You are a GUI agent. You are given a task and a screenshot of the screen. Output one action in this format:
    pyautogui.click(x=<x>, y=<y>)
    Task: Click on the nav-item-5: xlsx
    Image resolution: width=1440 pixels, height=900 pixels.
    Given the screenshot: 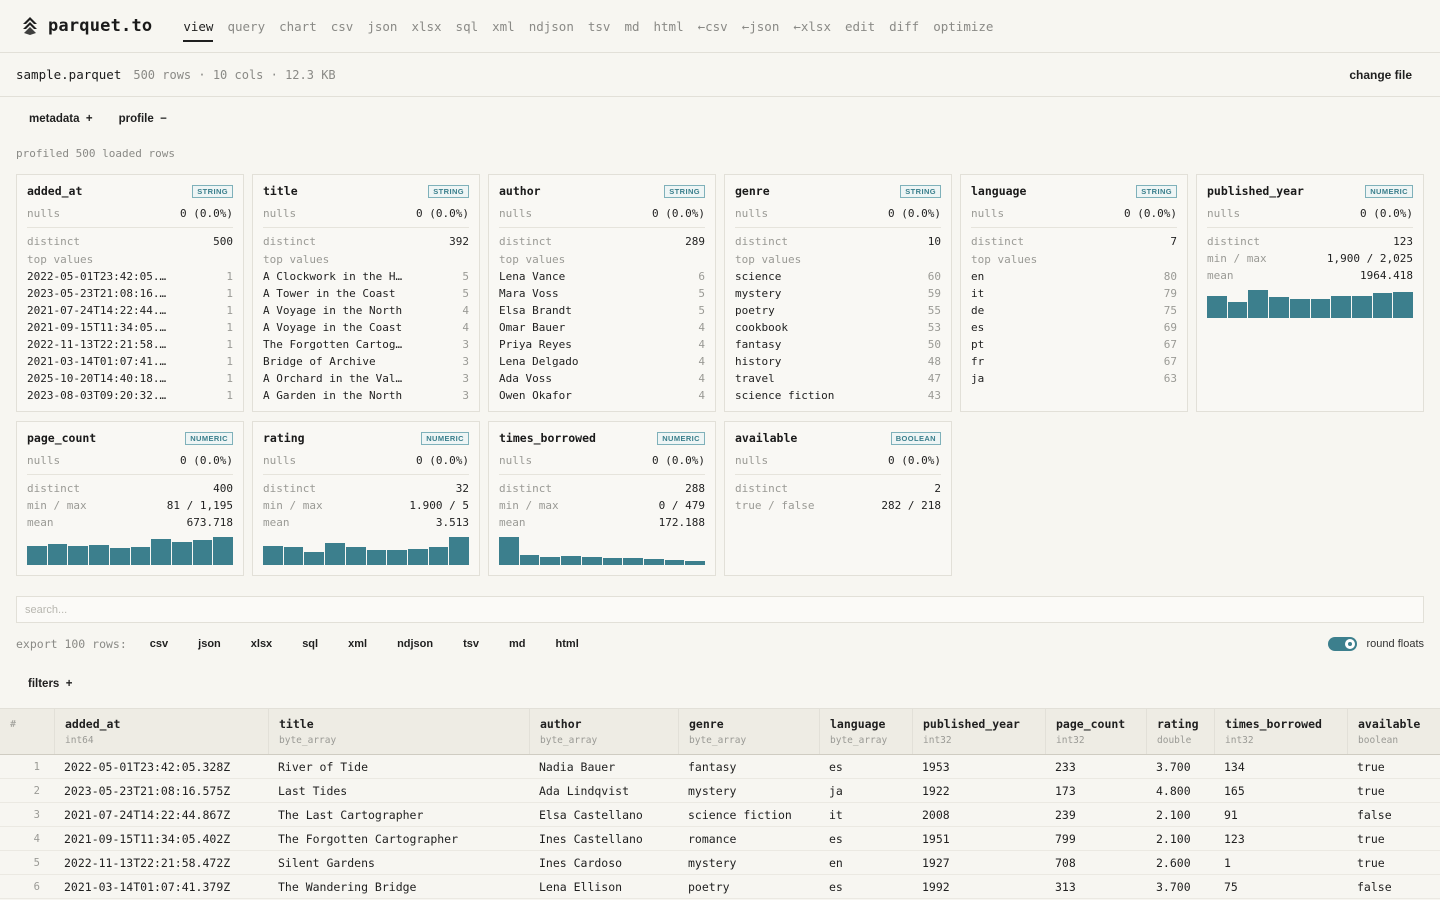 What is the action you would take?
    pyautogui.click(x=426, y=26)
    